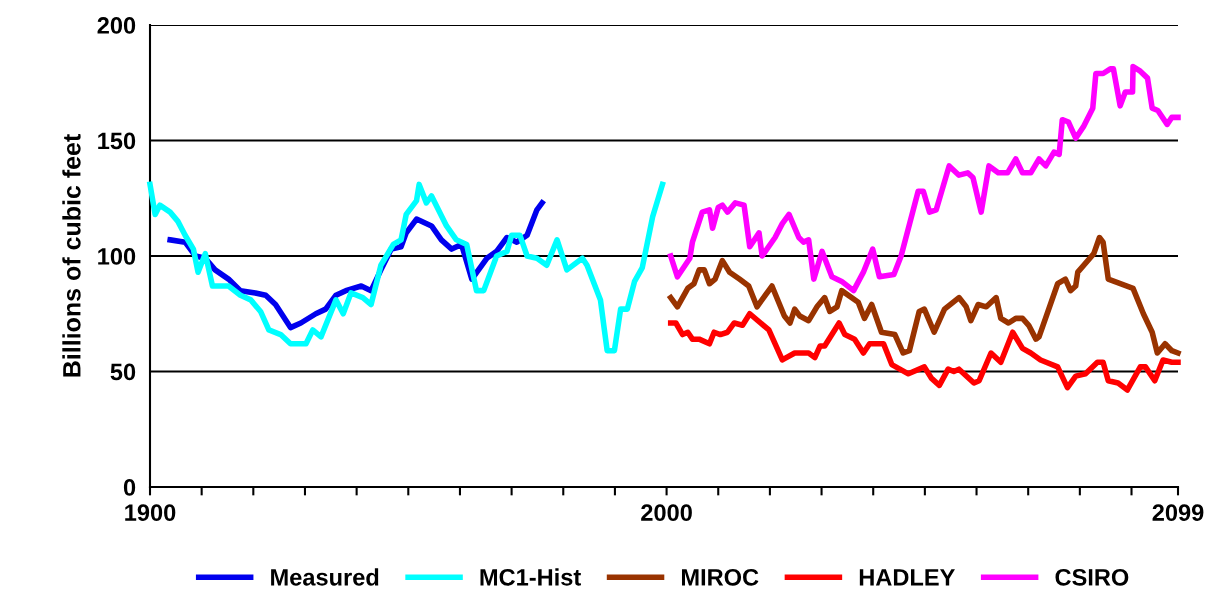 Image resolution: width=1214 pixels, height=612 pixels. I want to click on y-tick-label: 100, so click(117, 256).